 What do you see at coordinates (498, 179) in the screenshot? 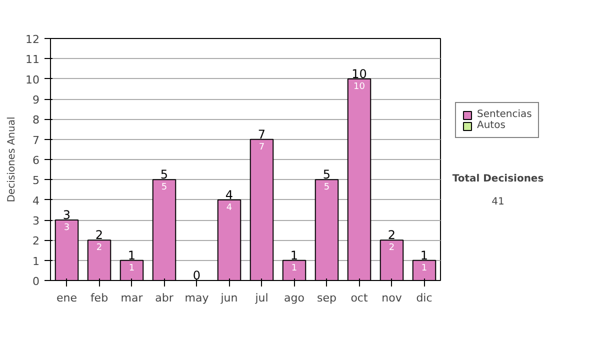
I see `text: Total Decisiones` at bounding box center [498, 179].